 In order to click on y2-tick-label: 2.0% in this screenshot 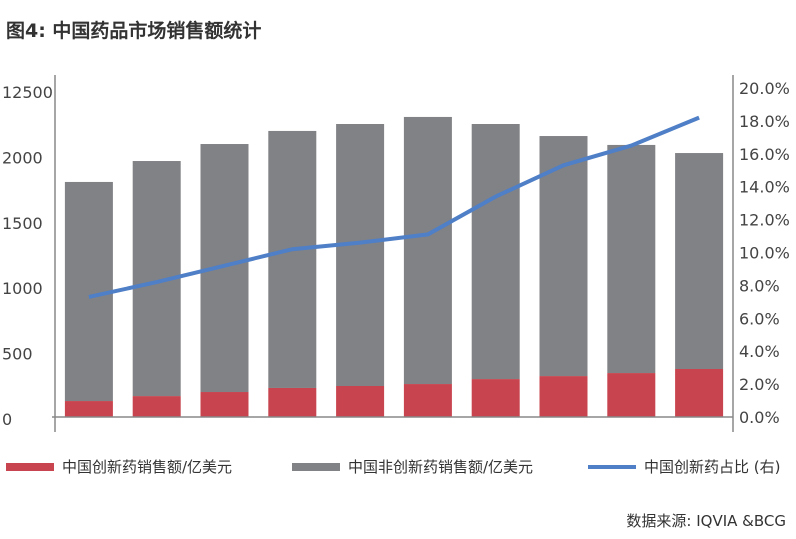, I will do `click(759, 384)`.